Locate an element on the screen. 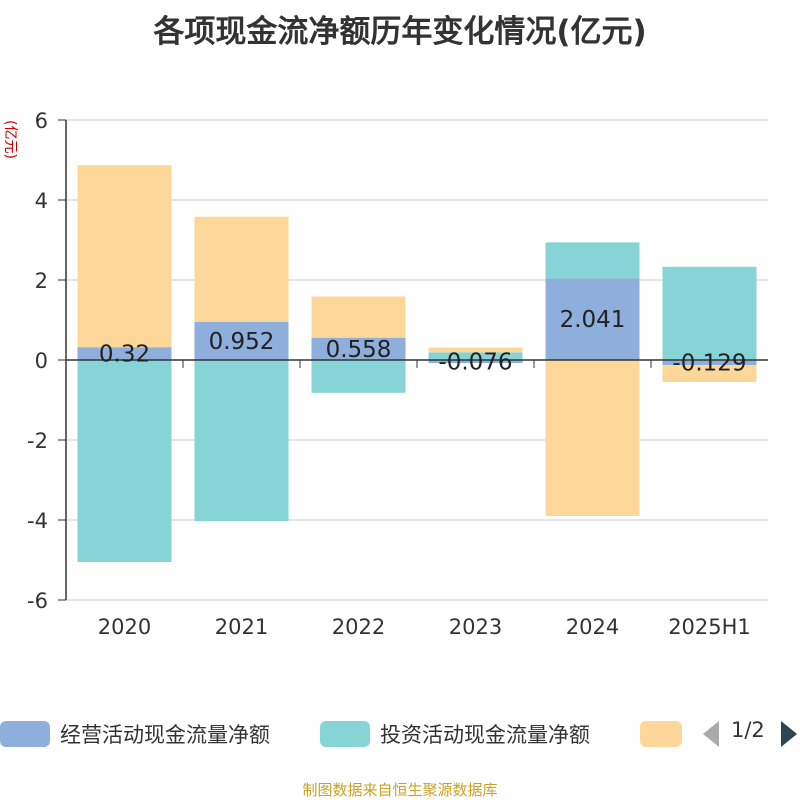  legend-swatch-operating is located at coordinates (25, 734).